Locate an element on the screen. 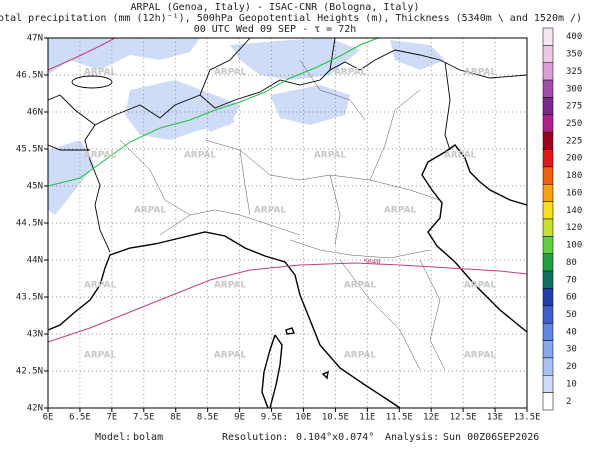  x-label: 10E is located at coordinates (303, 418).